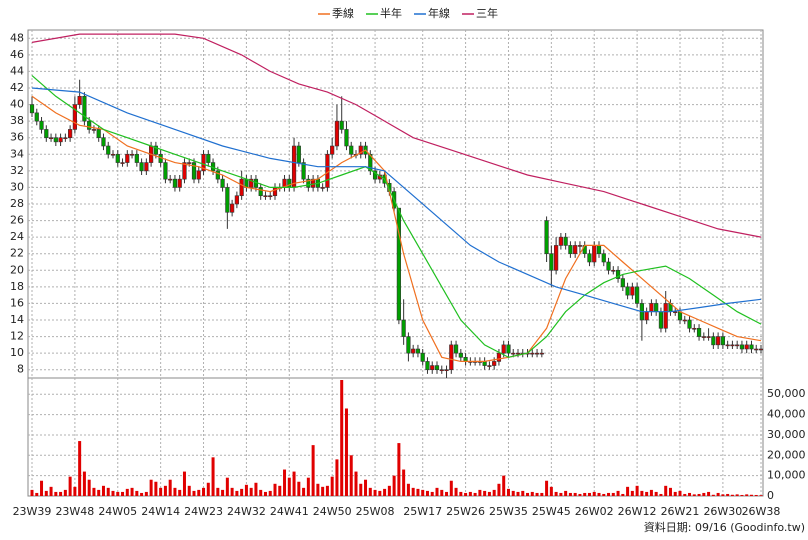 The height and width of the screenshot is (540, 808). What do you see at coordinates (722, 511) in the screenshot?
I see `x-tick-label: 26W30` at bounding box center [722, 511].